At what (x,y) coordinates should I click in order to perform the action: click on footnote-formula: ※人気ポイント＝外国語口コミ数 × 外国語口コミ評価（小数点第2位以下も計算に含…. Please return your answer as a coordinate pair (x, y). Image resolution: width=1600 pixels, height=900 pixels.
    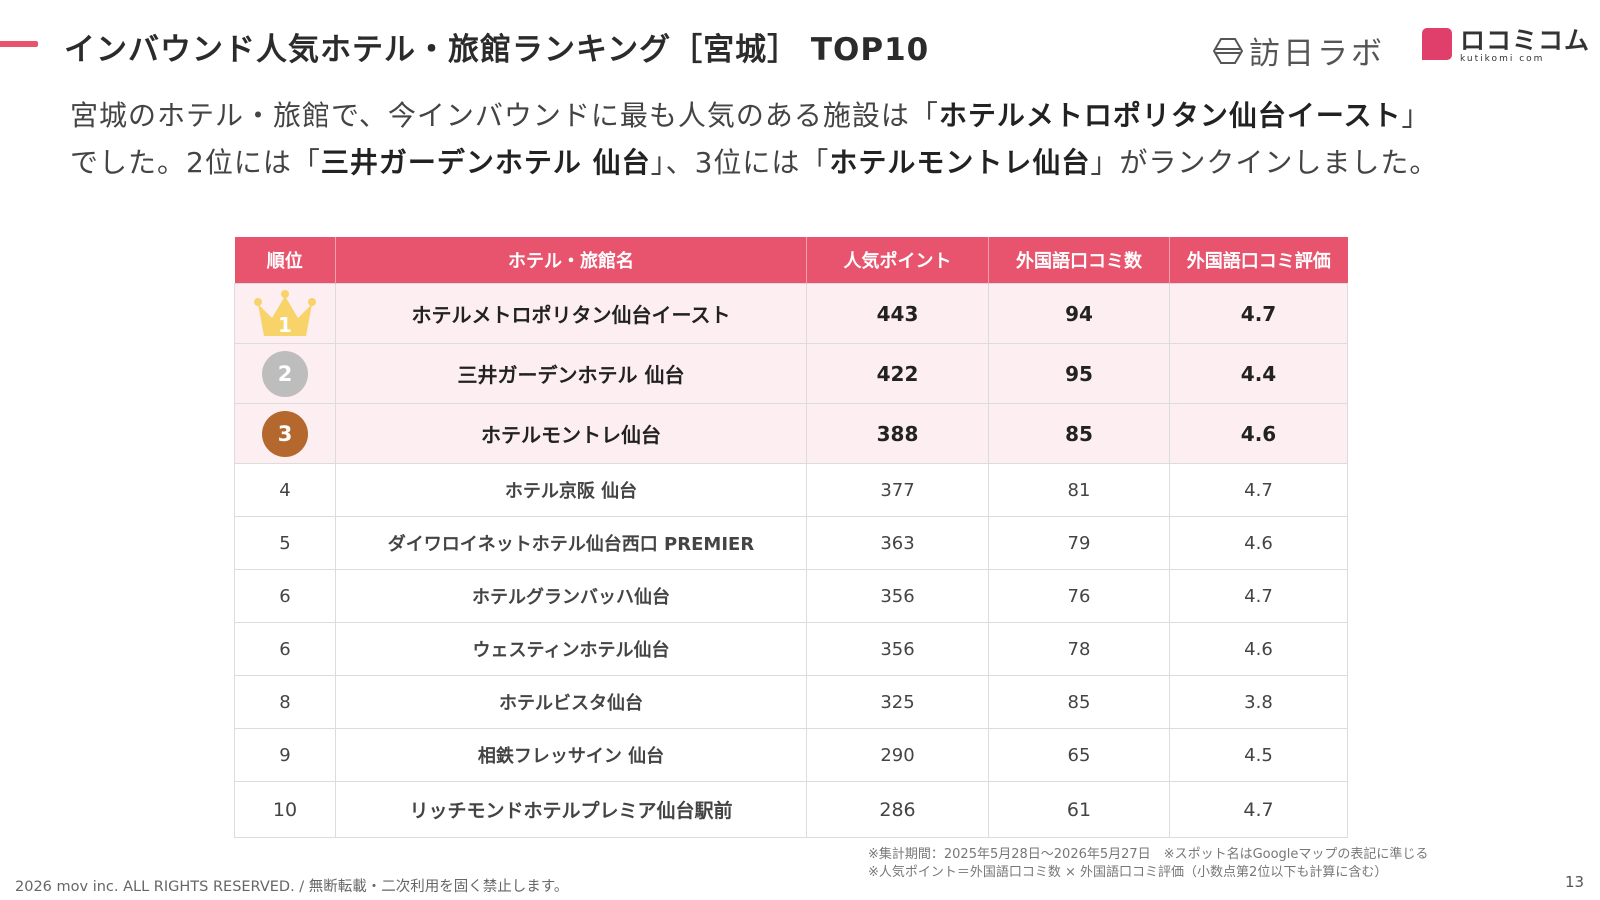
    Looking at the image, I should click on (1128, 872).